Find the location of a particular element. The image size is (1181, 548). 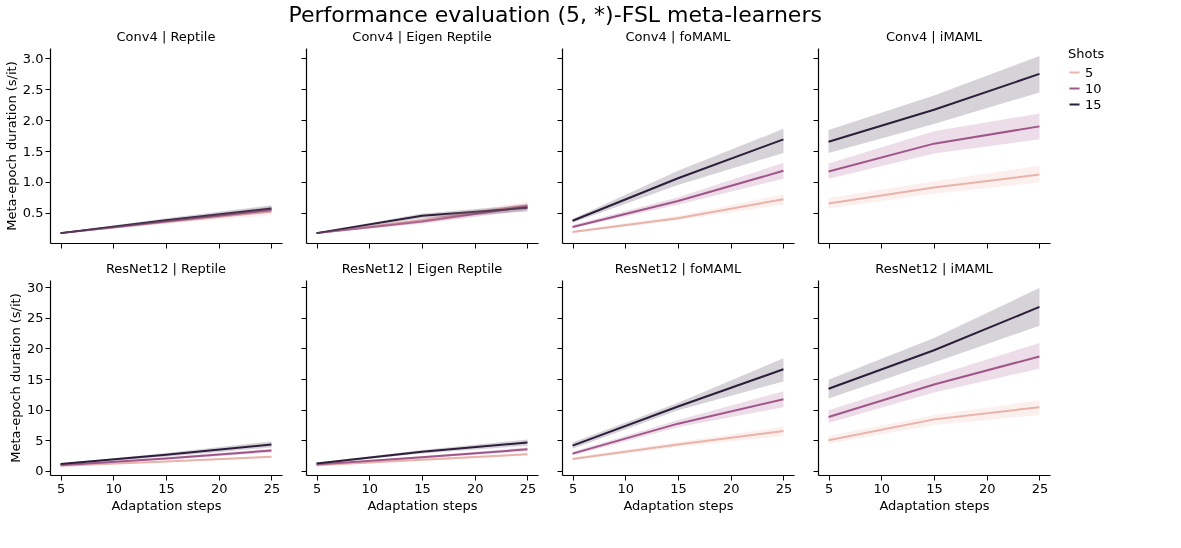

chart-title: Conv4 | iMAML is located at coordinates (934, 36).